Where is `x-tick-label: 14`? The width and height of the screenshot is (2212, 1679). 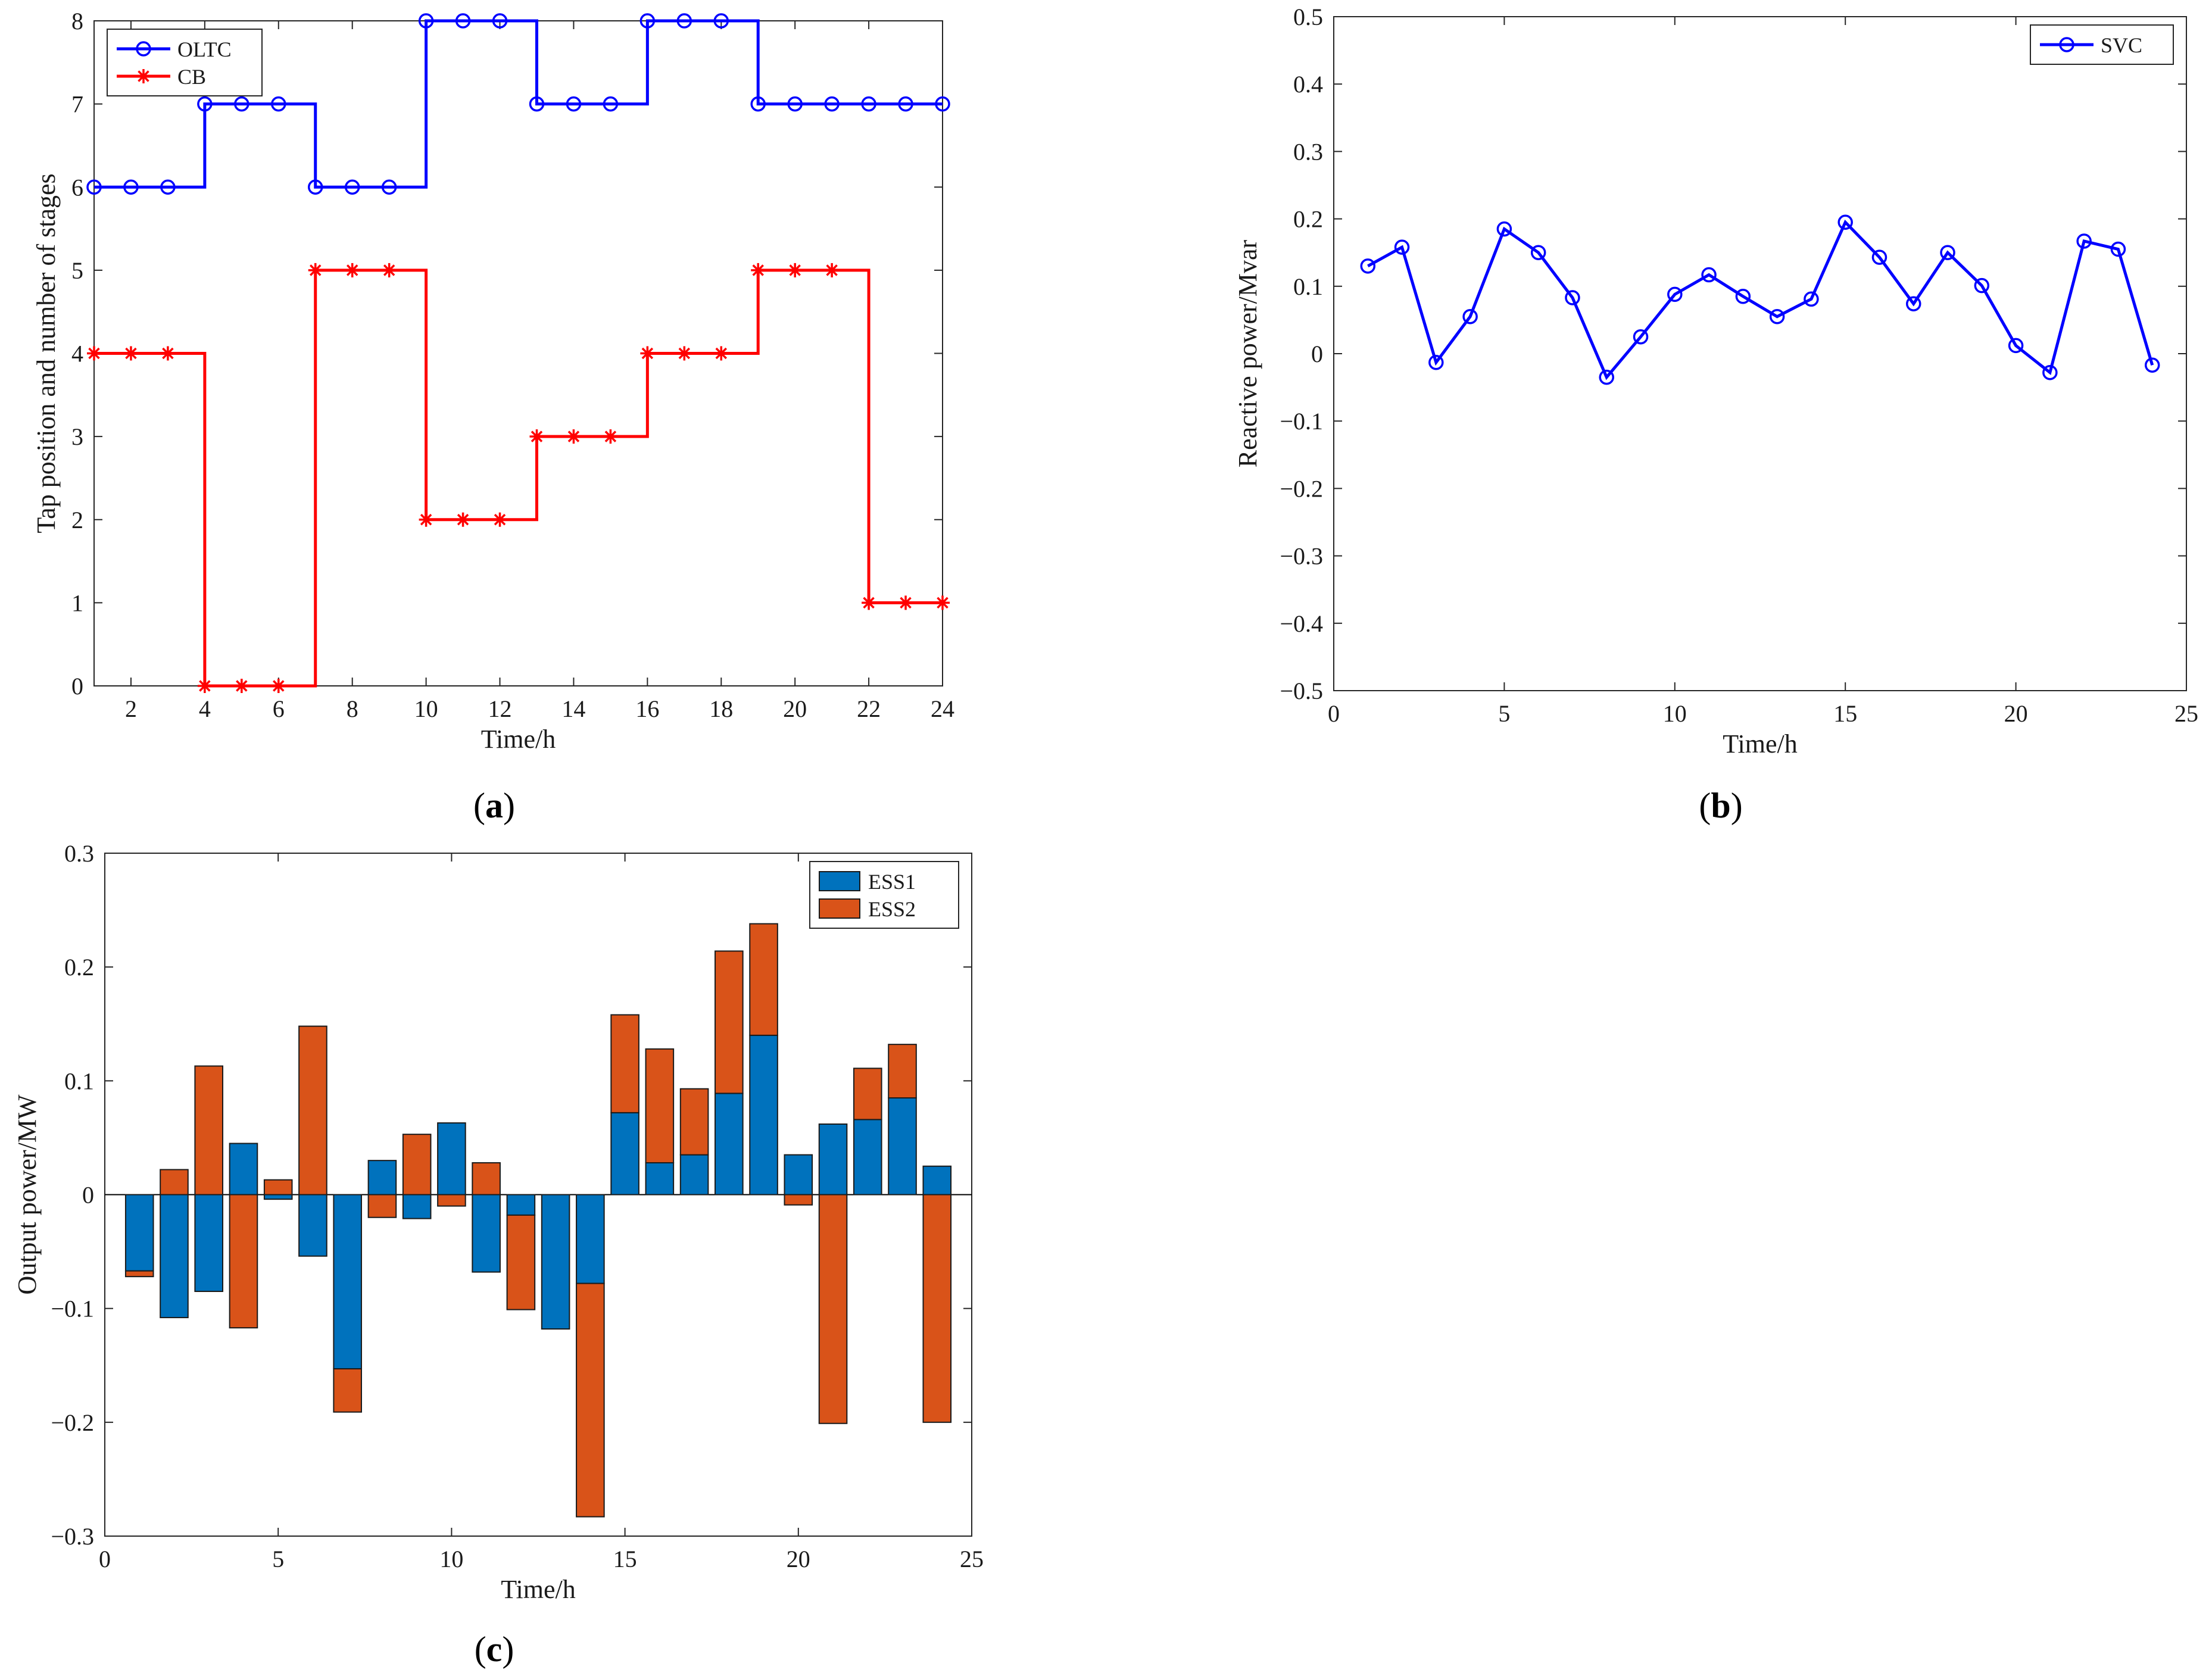 x-tick-label: 14 is located at coordinates (573, 708).